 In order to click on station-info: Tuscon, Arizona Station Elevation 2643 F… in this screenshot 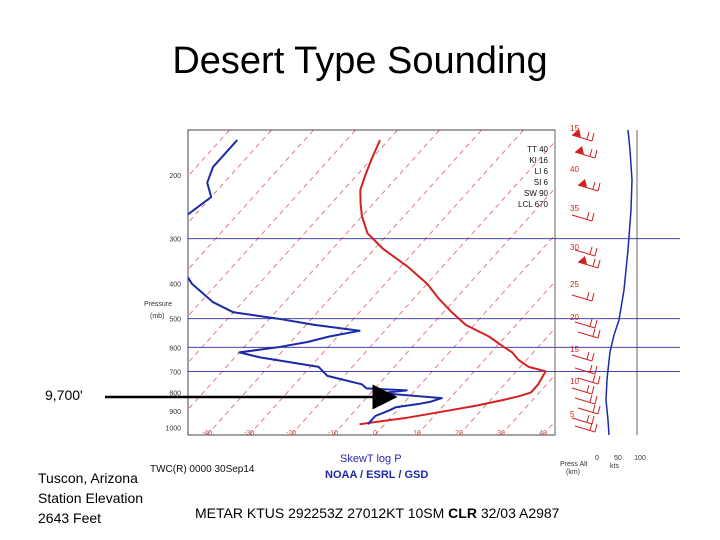, I will do `click(90, 498)`.